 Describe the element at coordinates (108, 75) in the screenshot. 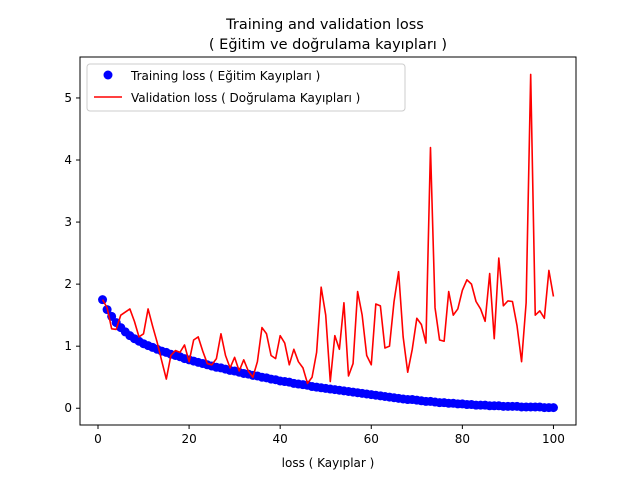

I see `legend-marker-training` at that location.